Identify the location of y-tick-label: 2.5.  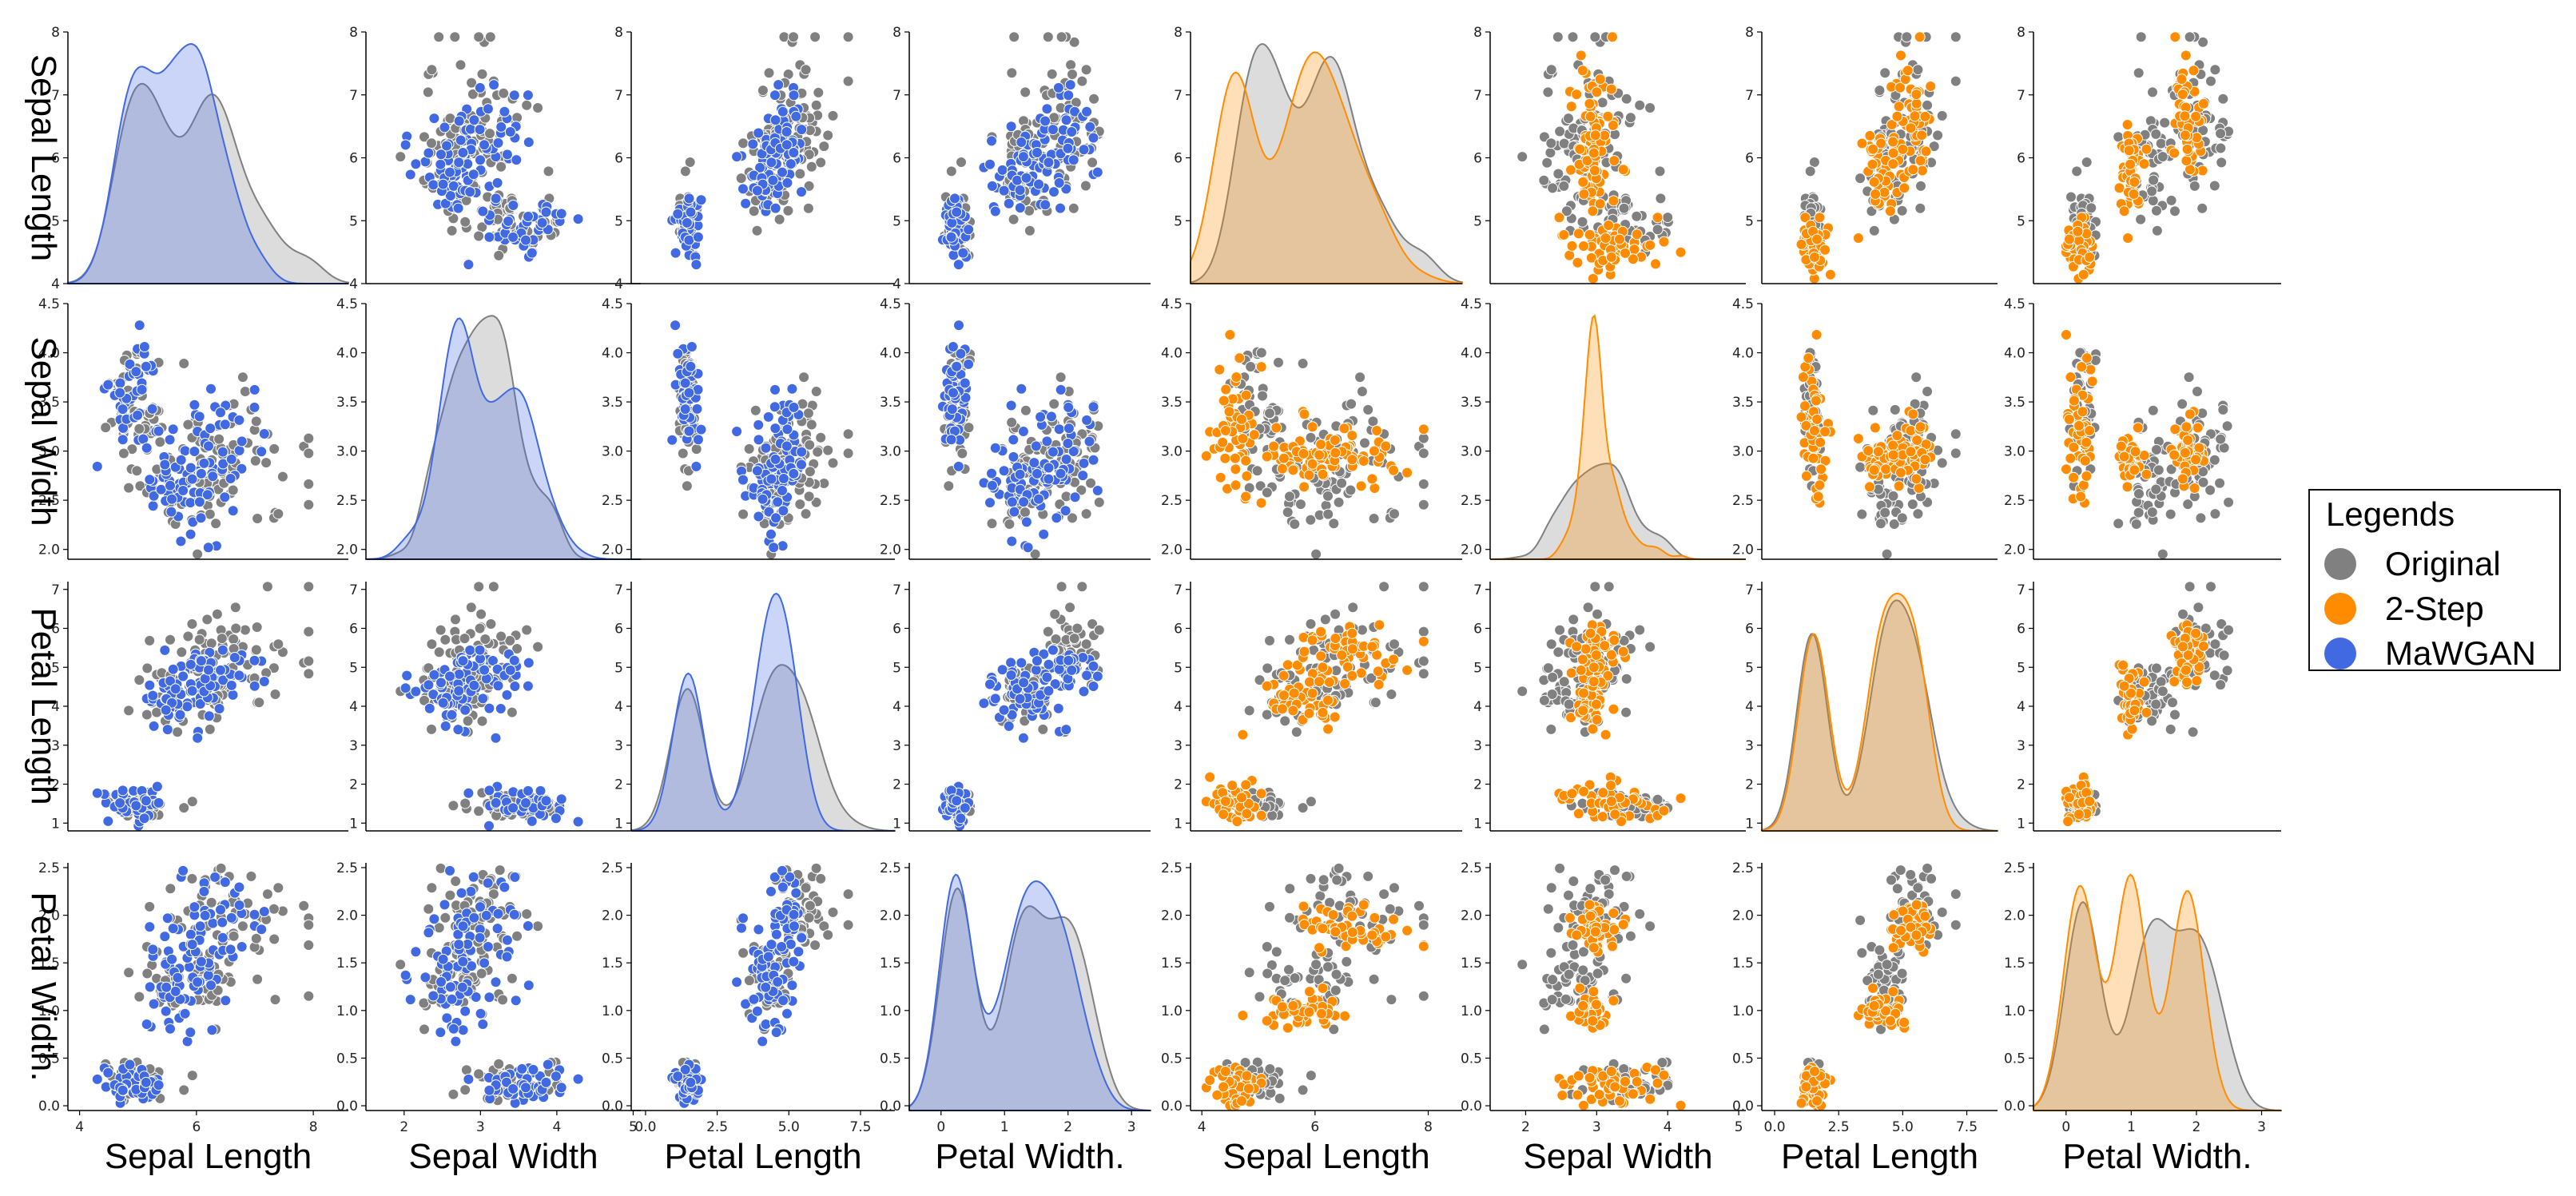
(612, 501).